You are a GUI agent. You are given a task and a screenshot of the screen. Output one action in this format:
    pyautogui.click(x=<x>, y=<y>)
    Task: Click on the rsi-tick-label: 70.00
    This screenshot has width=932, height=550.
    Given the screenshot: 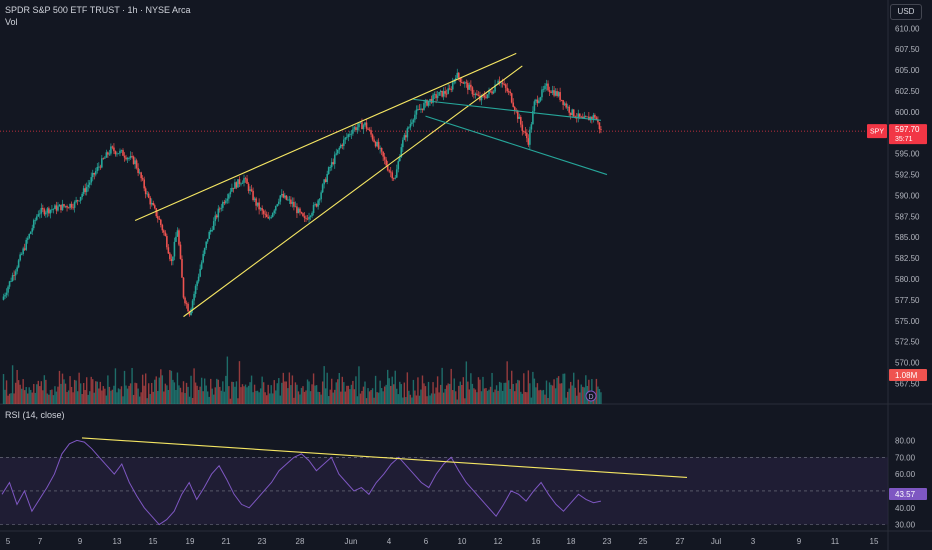 What is the action you would take?
    pyautogui.click(x=905, y=457)
    